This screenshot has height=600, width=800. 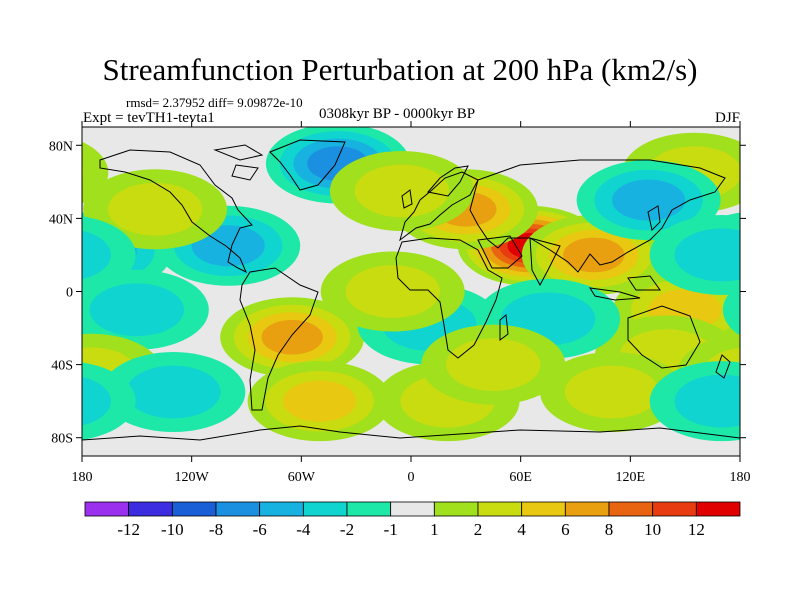 What do you see at coordinates (61, 219) in the screenshot?
I see `lat-tick-label: 40N` at bounding box center [61, 219].